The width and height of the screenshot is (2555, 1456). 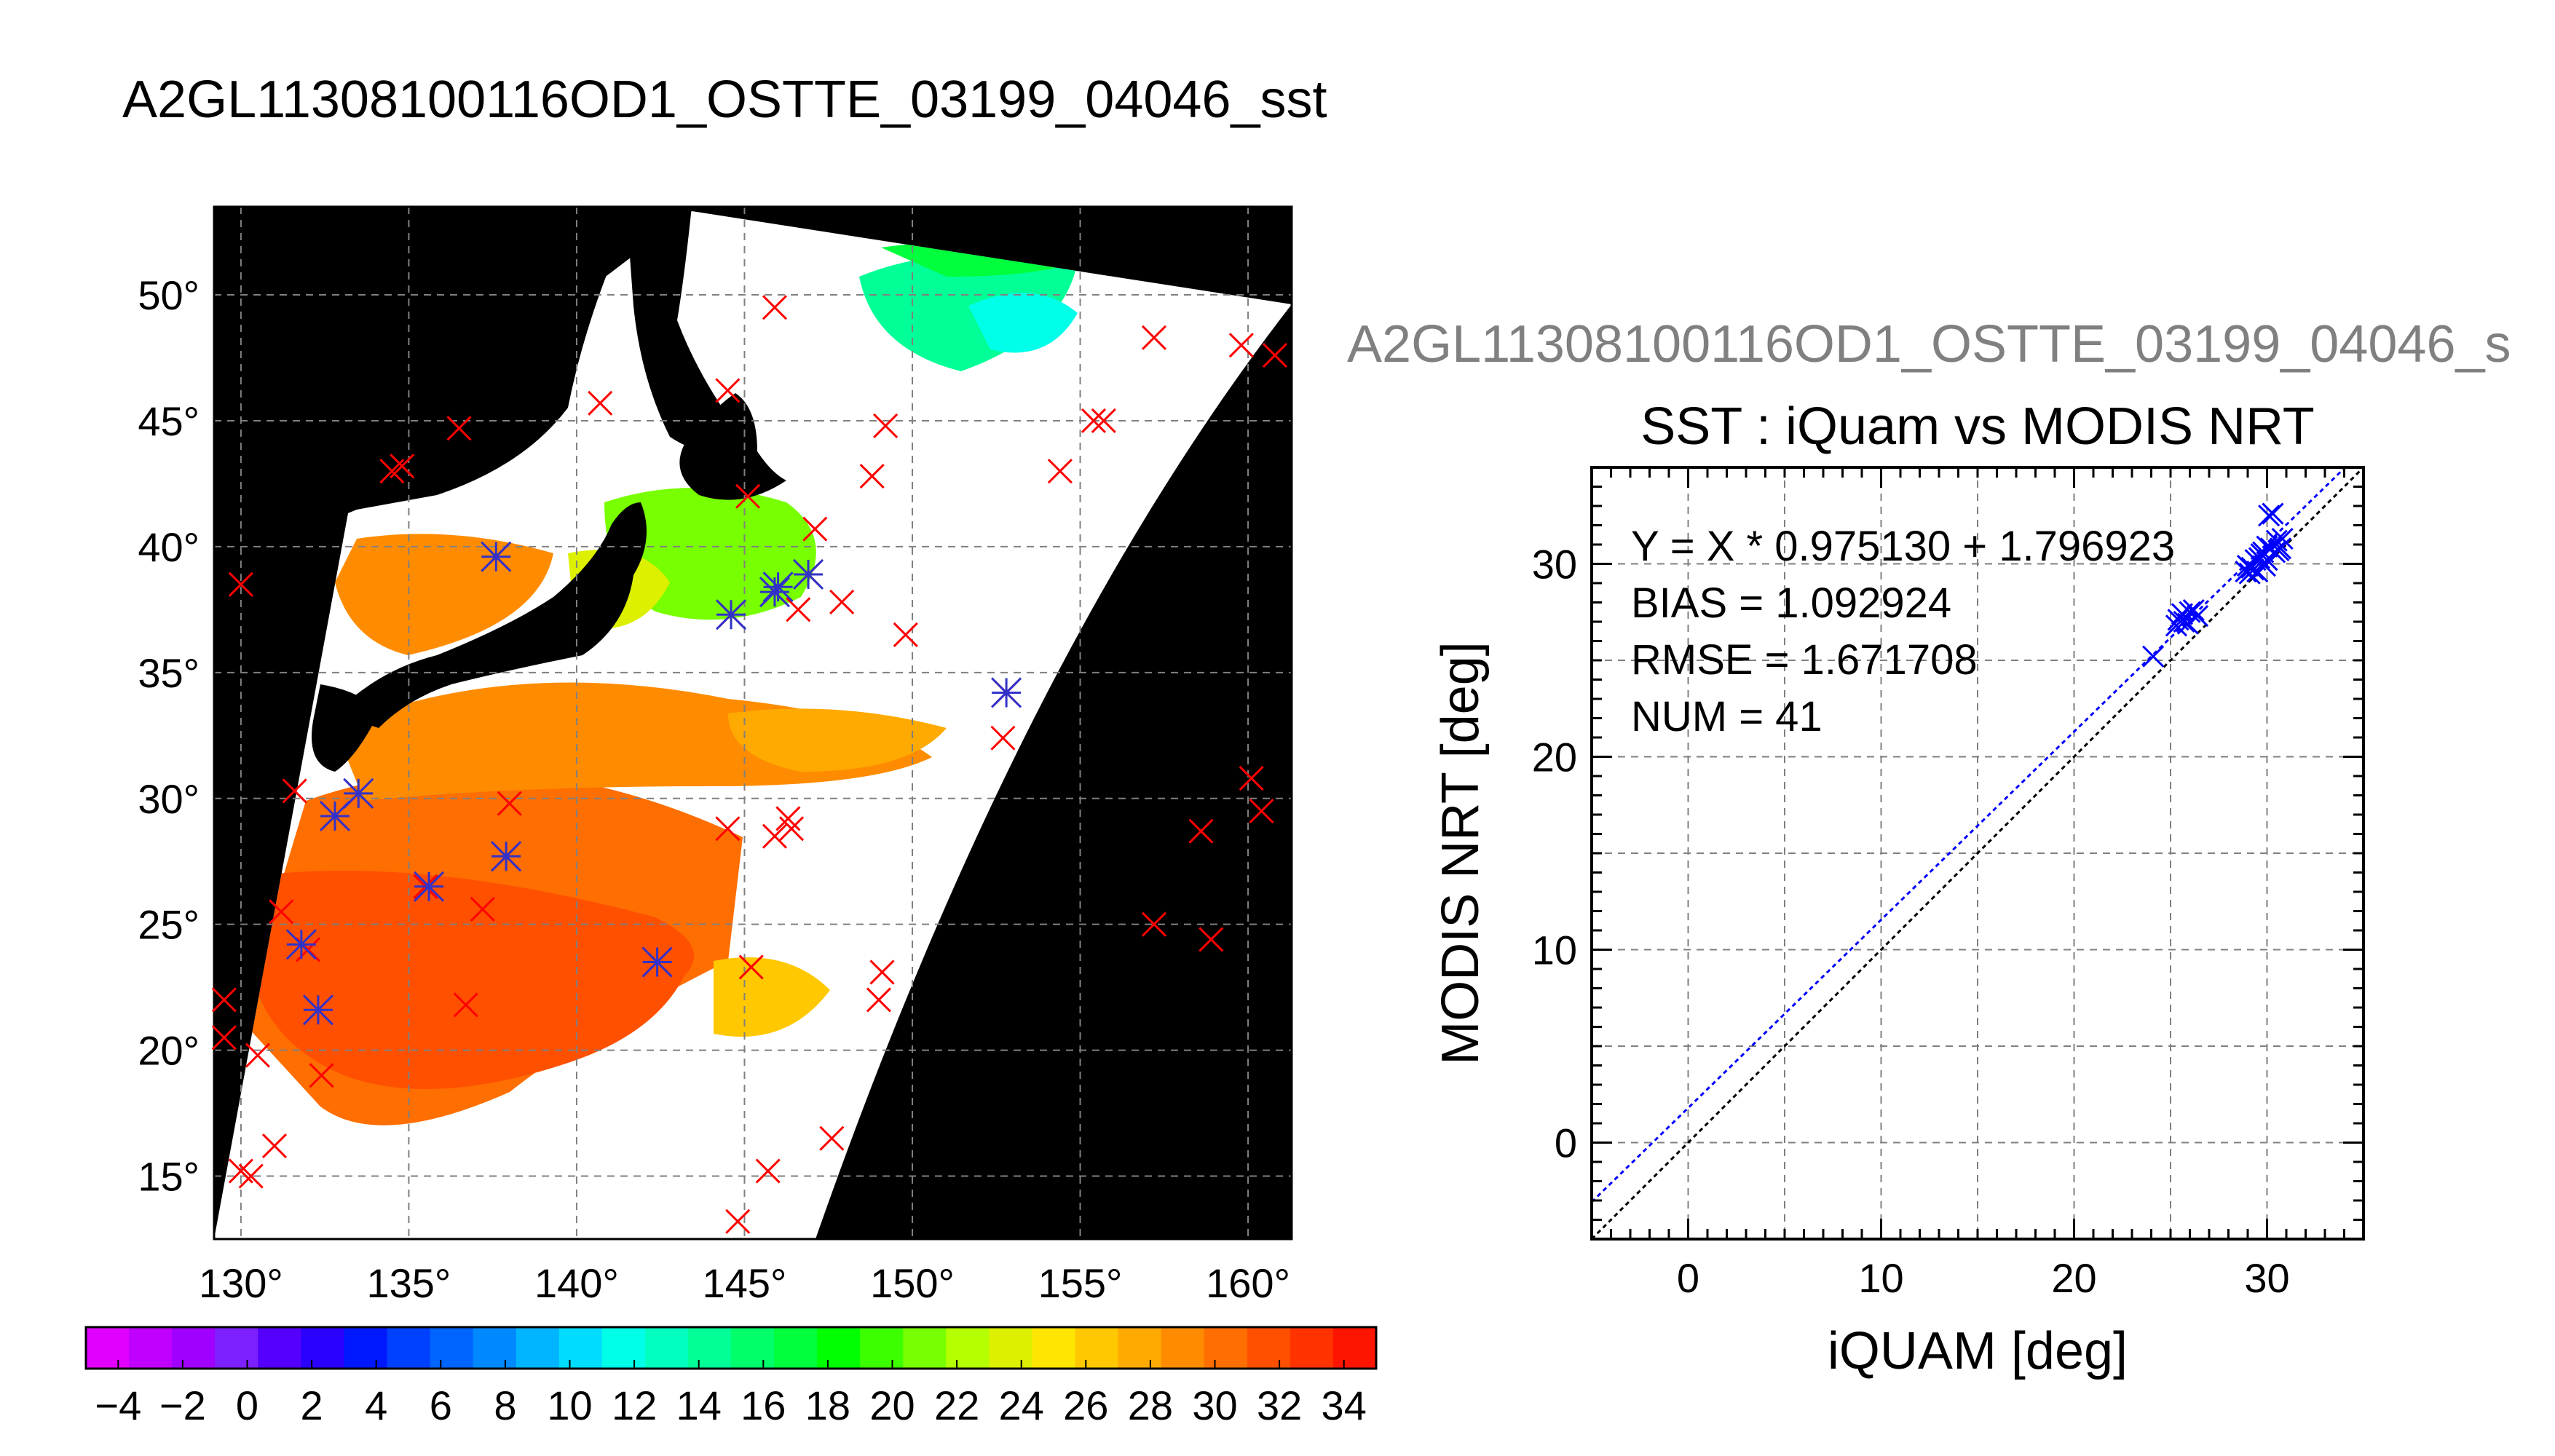 I want to click on colorbar-tick-label: 8, so click(x=505, y=1405).